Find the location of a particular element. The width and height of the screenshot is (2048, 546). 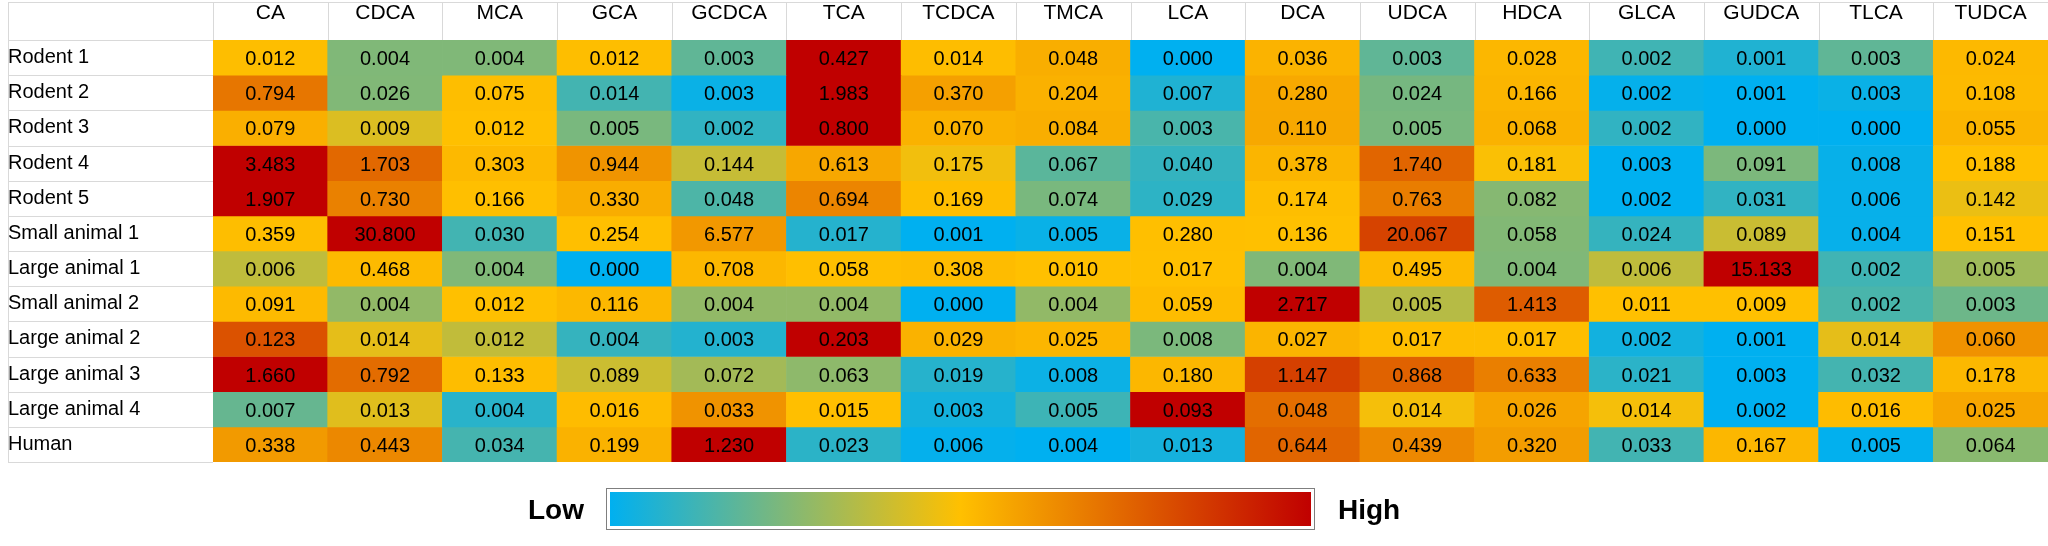

data-label: 0.495 is located at coordinates (1417, 269).